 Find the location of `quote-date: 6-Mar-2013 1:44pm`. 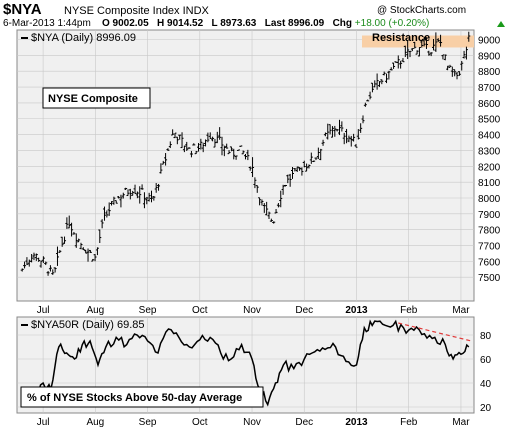

quote-date: 6-Mar-2013 1:44pm is located at coordinates (47, 23).